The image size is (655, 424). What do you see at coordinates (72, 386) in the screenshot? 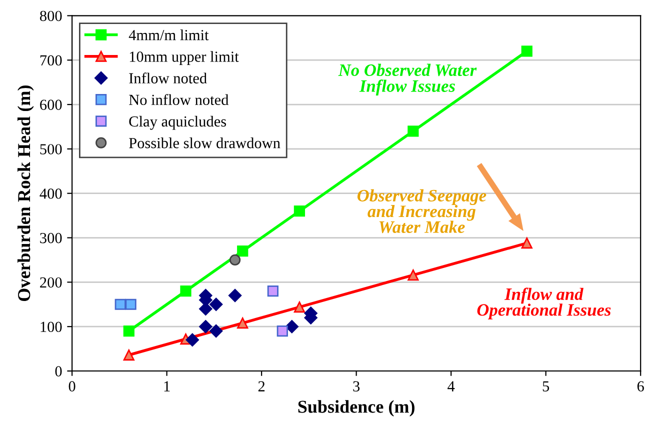
I see `x-tick-label: 0` at bounding box center [72, 386].